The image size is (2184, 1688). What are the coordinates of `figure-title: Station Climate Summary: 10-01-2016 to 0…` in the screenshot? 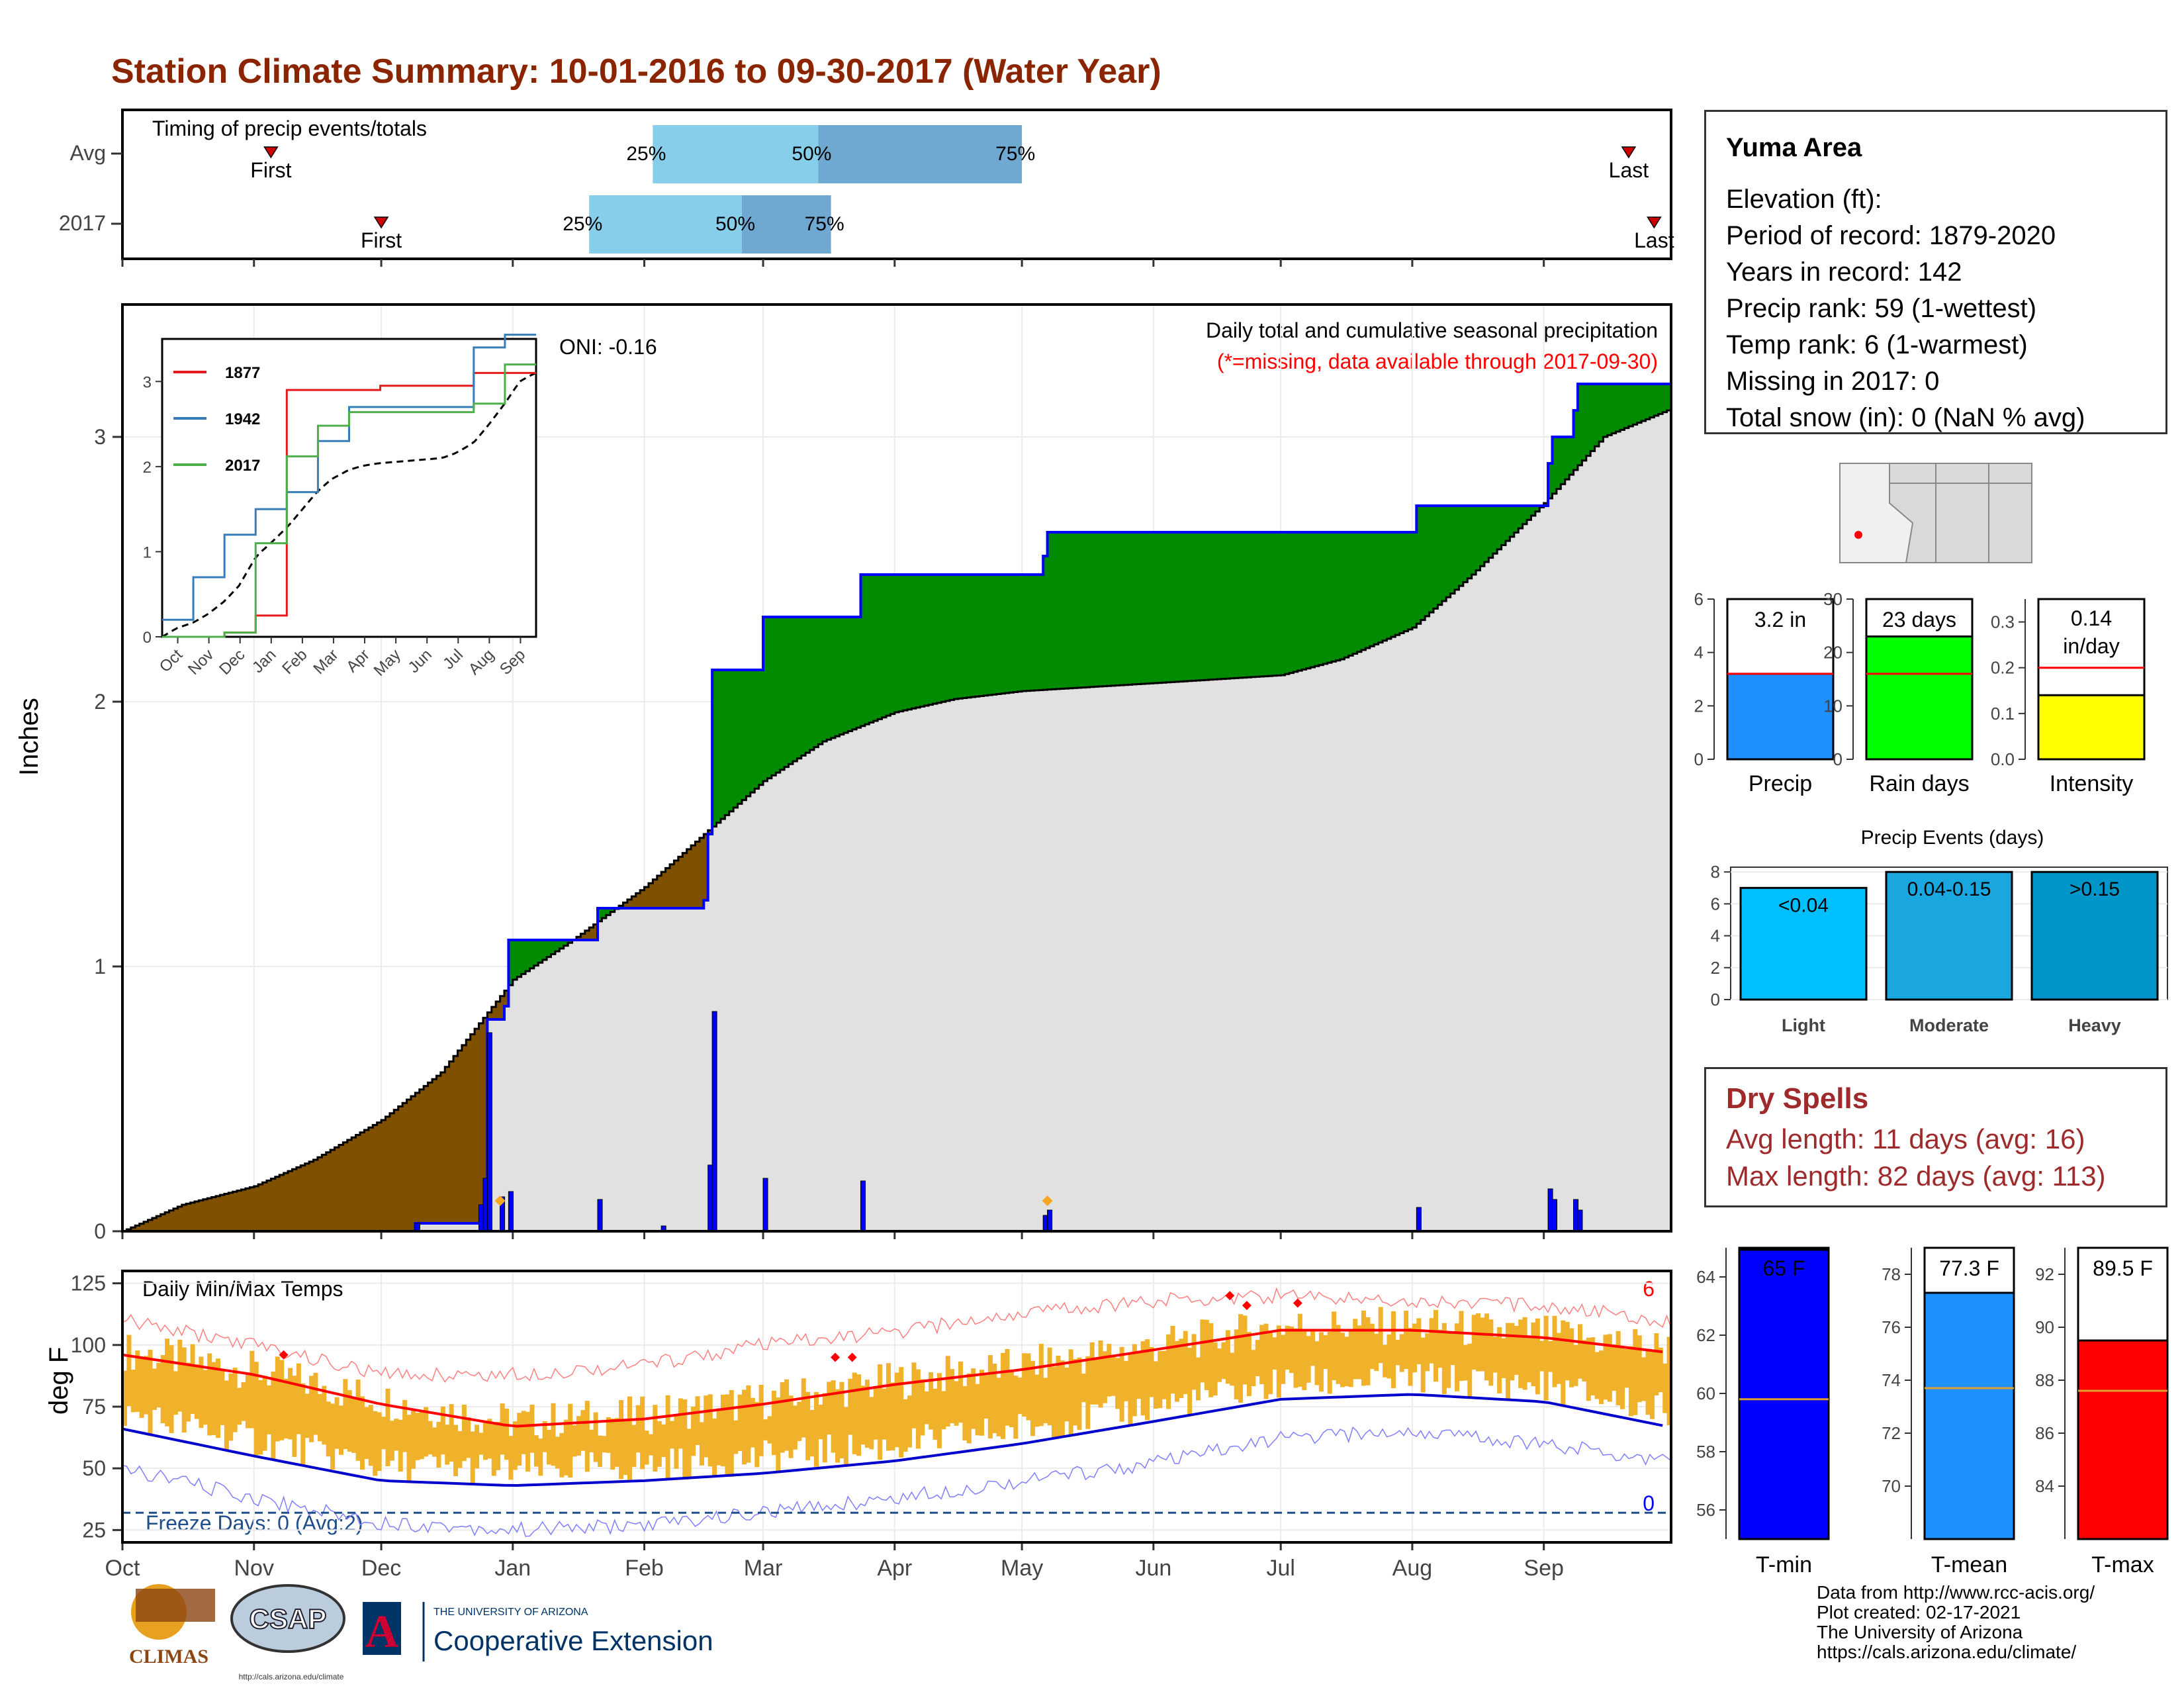 It's located at (636, 71).